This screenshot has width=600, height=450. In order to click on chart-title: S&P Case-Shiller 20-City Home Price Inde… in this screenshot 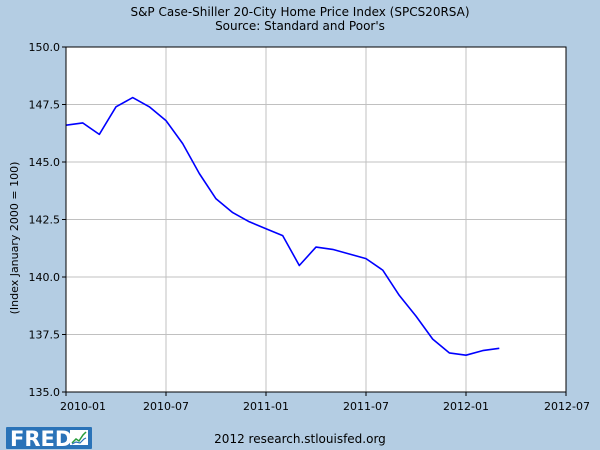, I will do `click(299, 12)`.